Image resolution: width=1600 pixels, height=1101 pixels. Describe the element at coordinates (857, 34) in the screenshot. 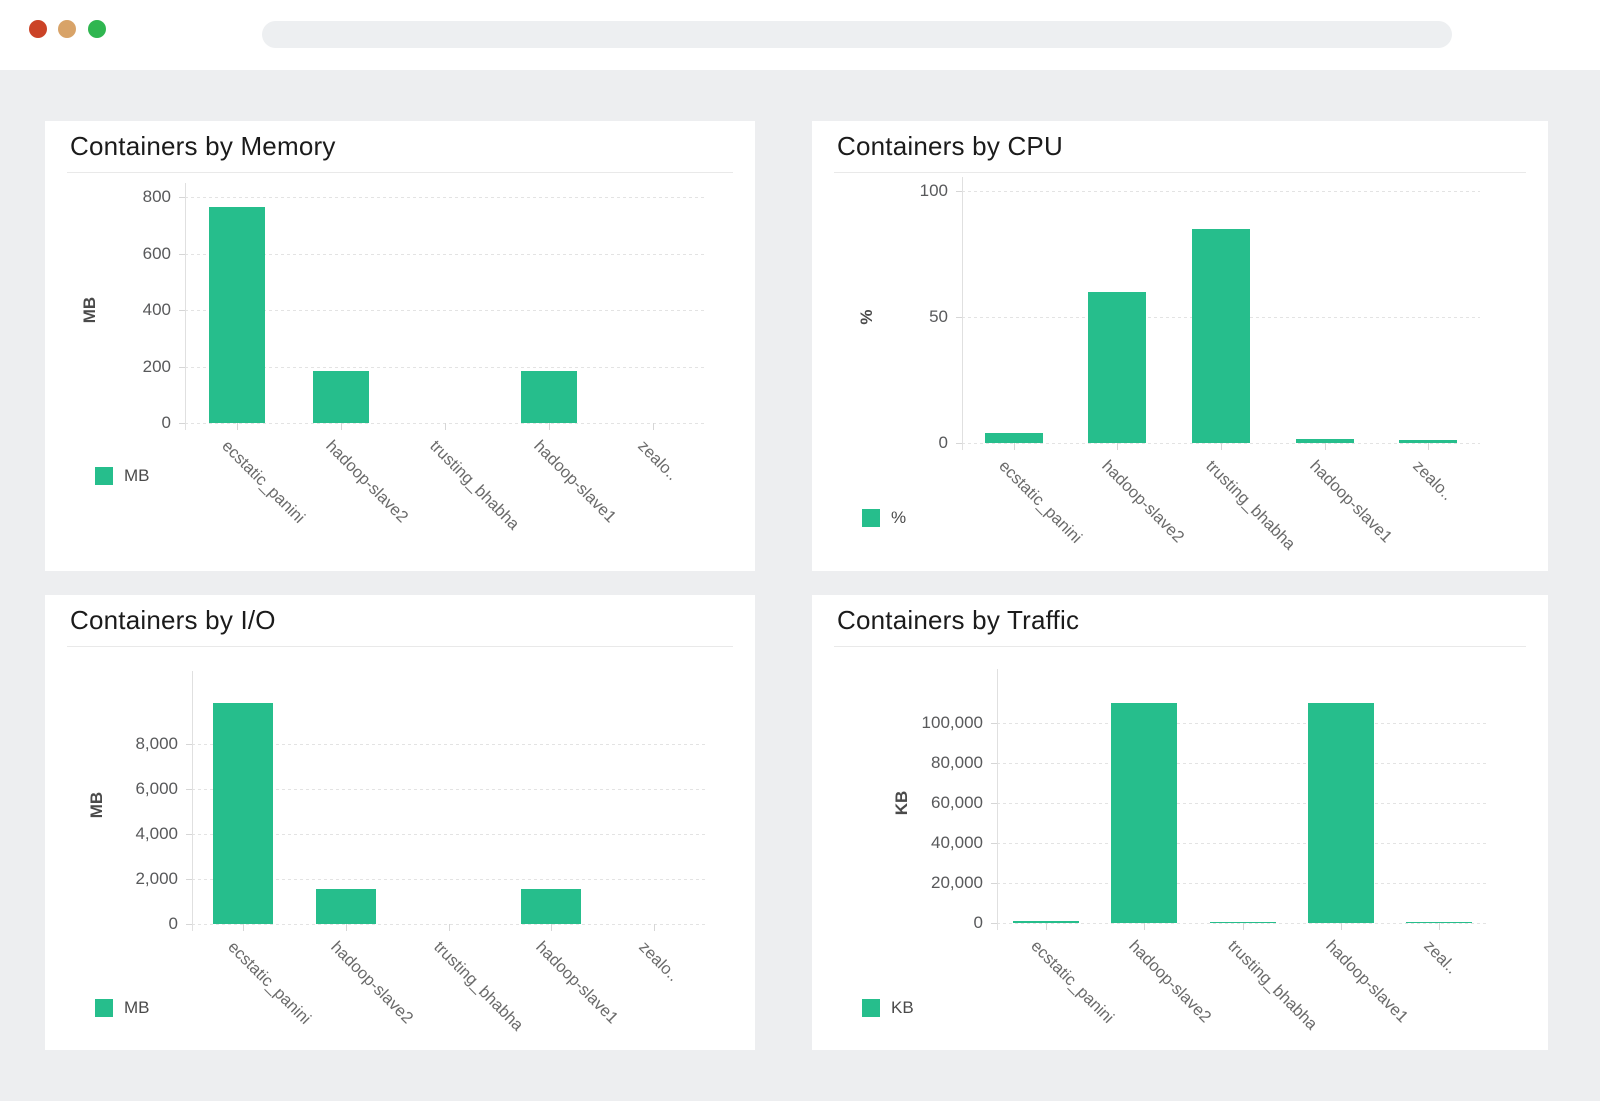

I see `url-bar` at that location.